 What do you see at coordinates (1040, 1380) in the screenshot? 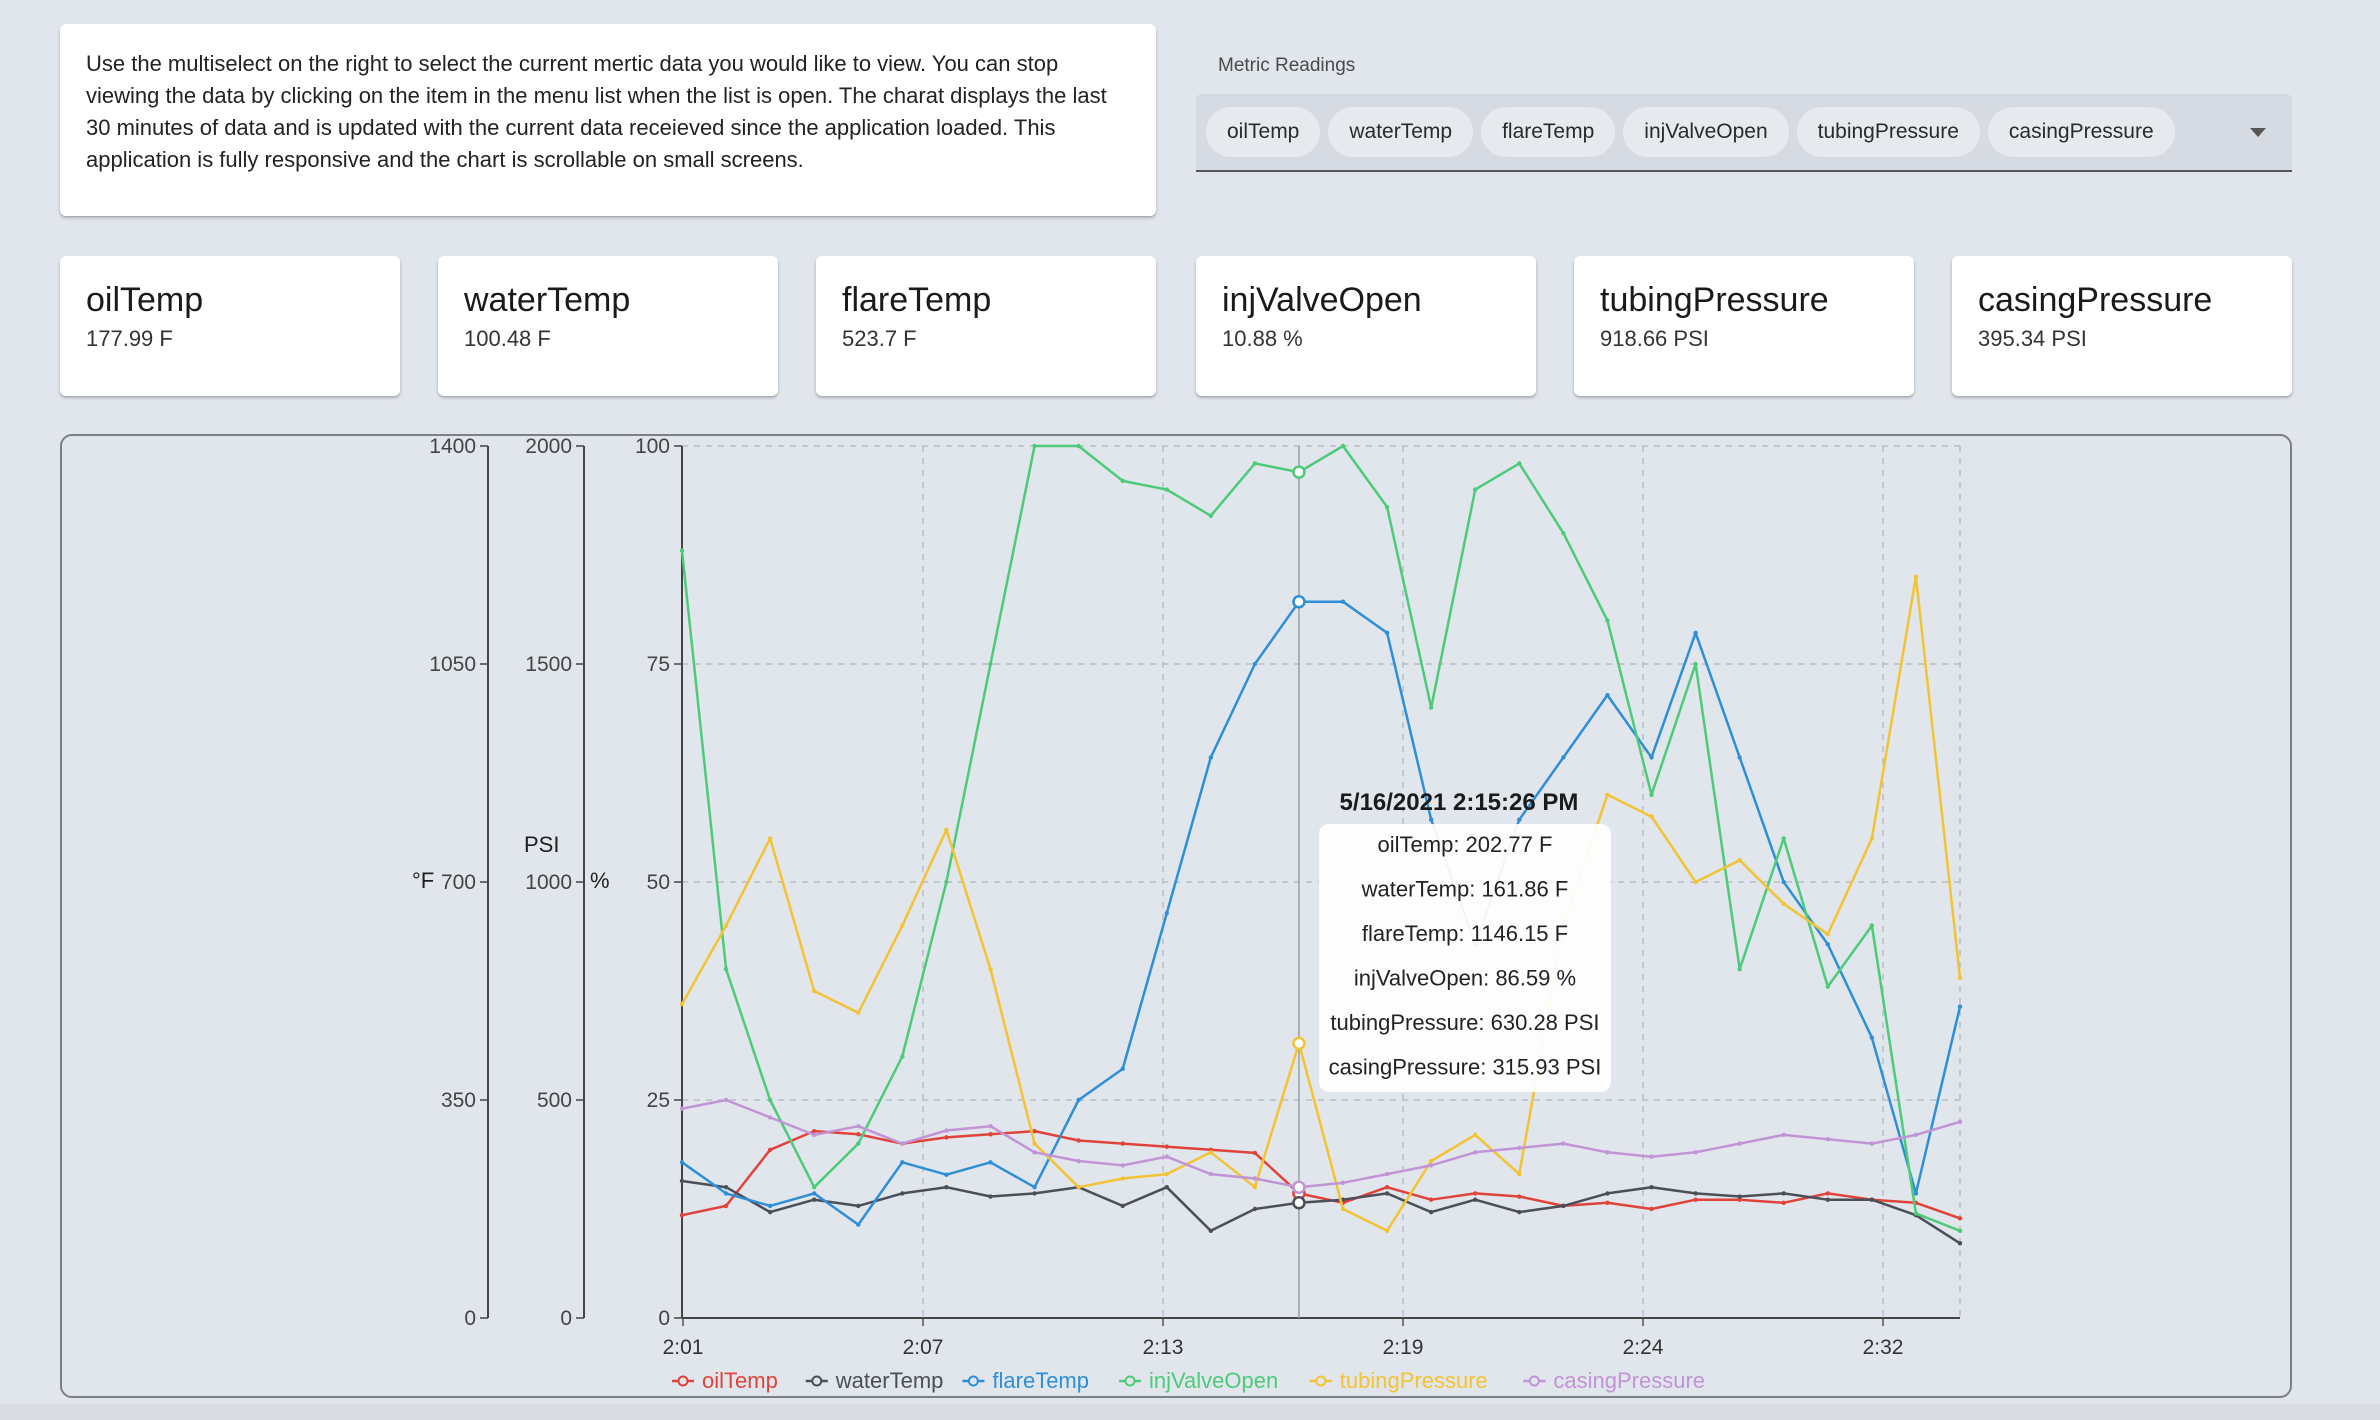
I see `legend-label-flareTemp: flareTemp` at bounding box center [1040, 1380].